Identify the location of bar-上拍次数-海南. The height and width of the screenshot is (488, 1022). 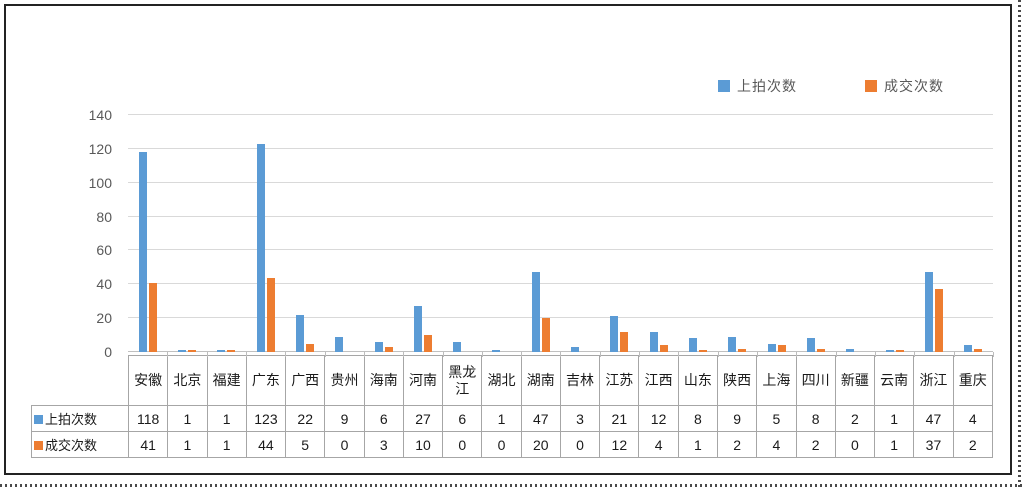
(378, 346).